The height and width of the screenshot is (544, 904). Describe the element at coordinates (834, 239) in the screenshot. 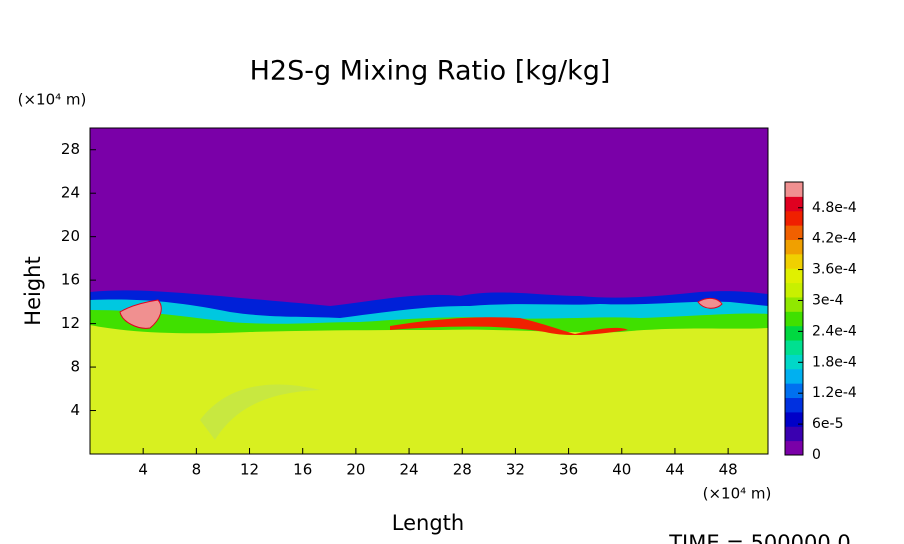

I see `colorbar-tick-label: 4.2e-4` at that location.